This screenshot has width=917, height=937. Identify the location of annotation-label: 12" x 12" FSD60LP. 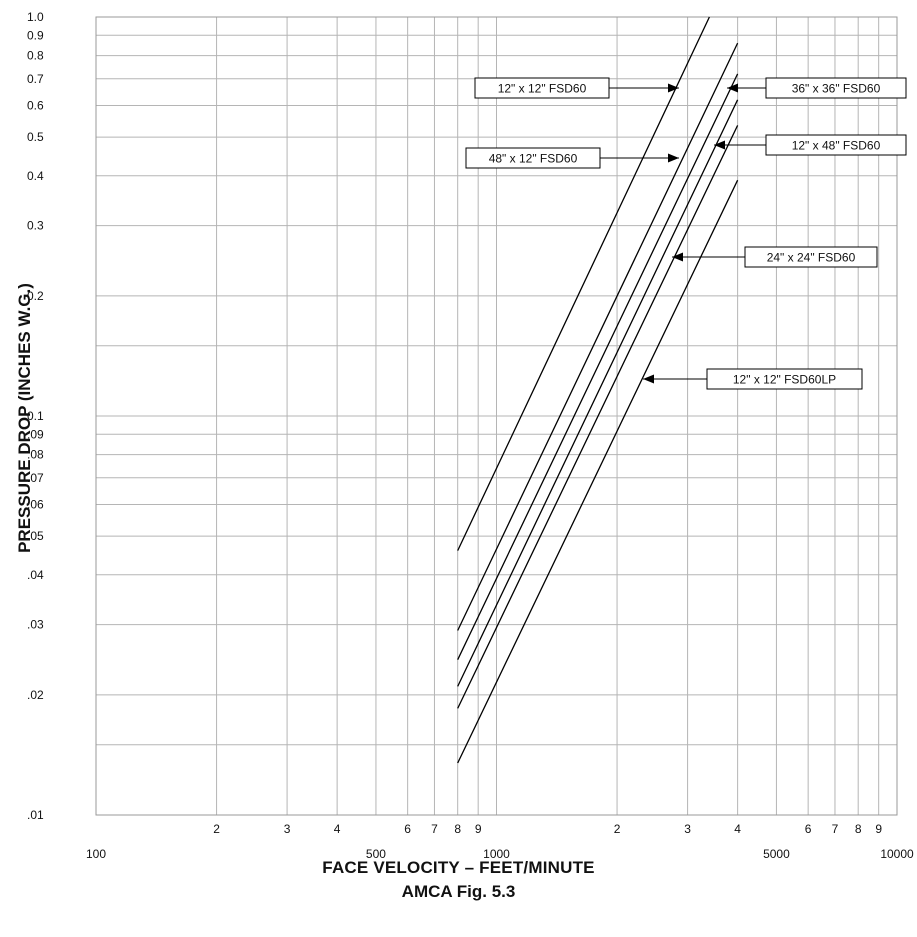
(784, 380).